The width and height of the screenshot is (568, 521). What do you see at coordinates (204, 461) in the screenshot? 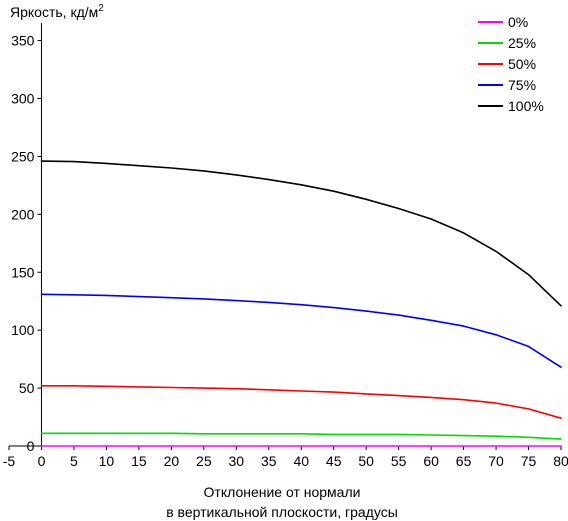
I see `x-tick-label: 25` at bounding box center [204, 461].